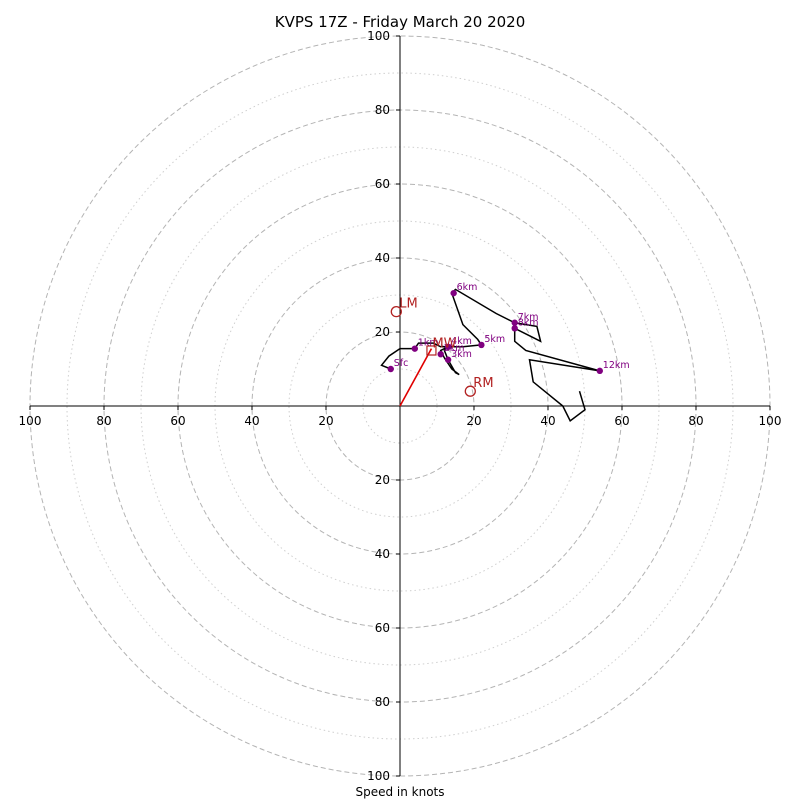 The image size is (800, 800). What do you see at coordinates (440, 354) in the screenshot?
I see `height-point-2km` at bounding box center [440, 354].